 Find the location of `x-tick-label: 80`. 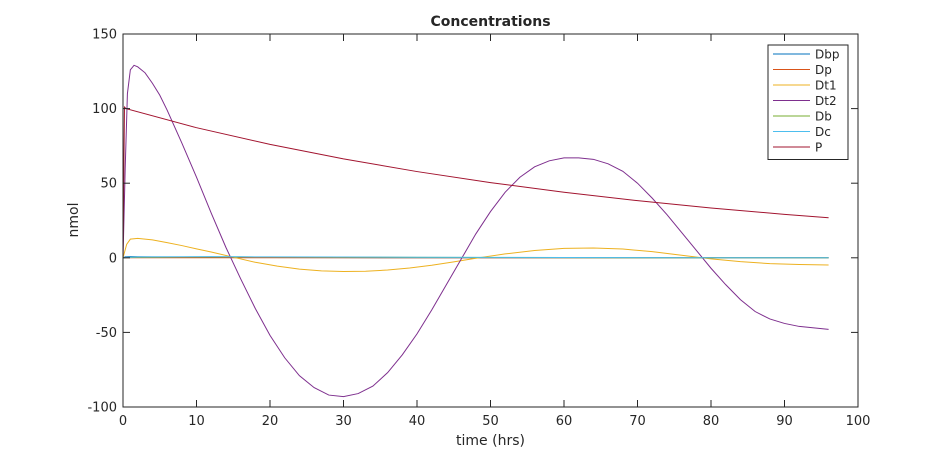

x-tick-label: 80 is located at coordinates (711, 421).